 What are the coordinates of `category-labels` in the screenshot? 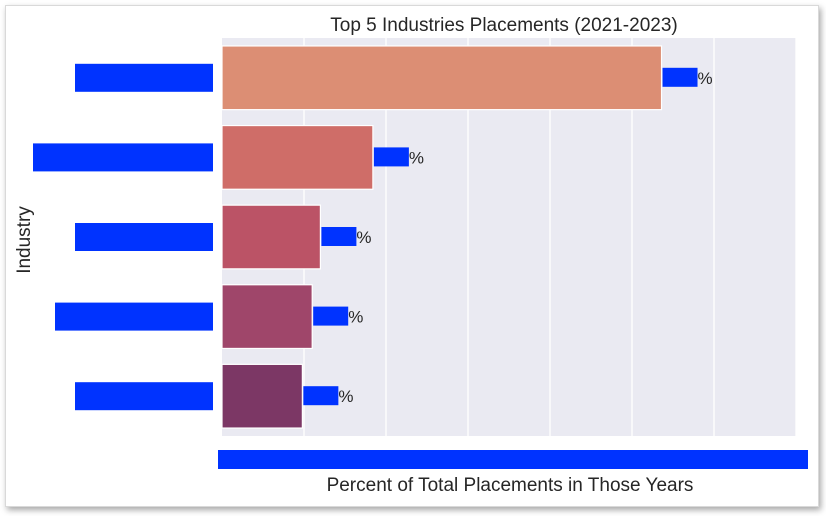 It's located at (123, 237).